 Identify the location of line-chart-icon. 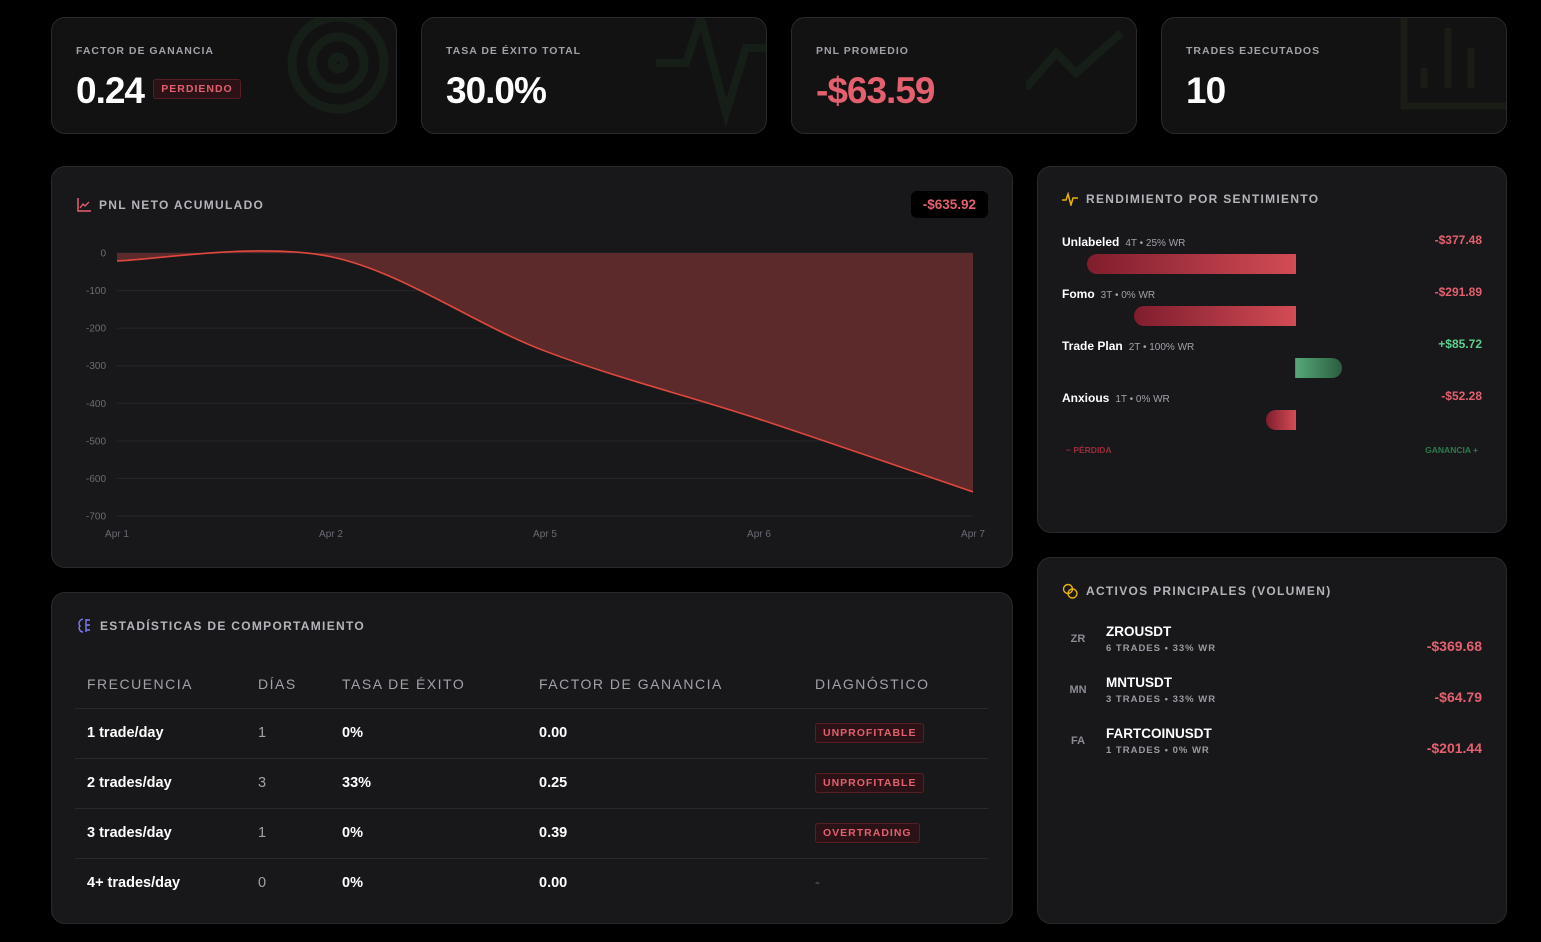
(84, 205).